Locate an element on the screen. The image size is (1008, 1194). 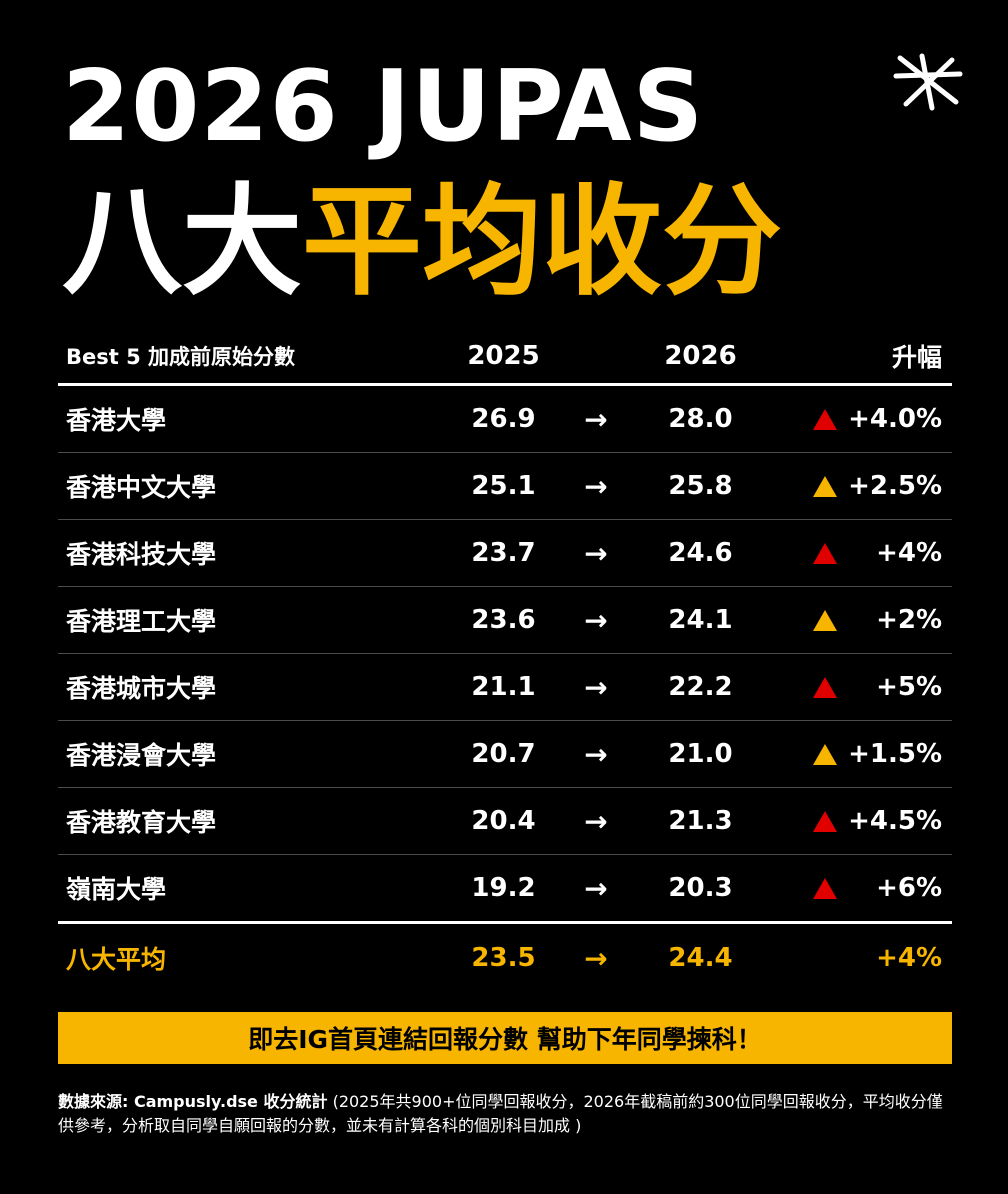
score-2025: 21.1 is located at coordinates (503, 687).